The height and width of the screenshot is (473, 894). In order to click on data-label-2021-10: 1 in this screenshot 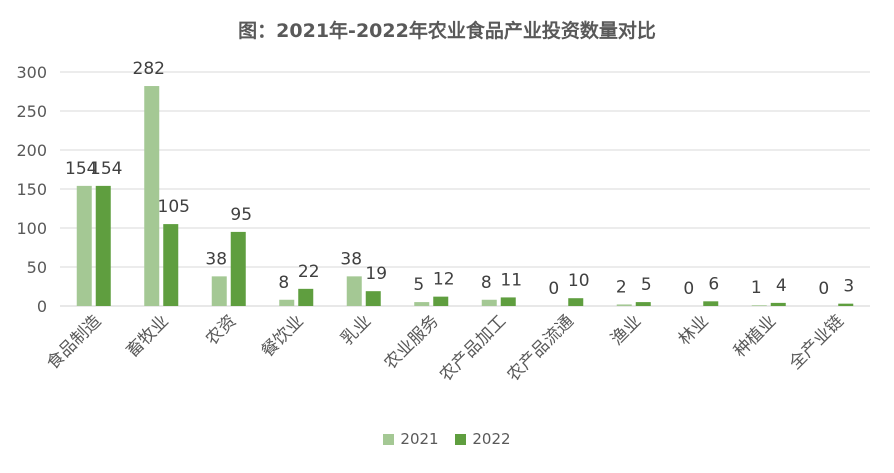, I will do `click(756, 288)`.